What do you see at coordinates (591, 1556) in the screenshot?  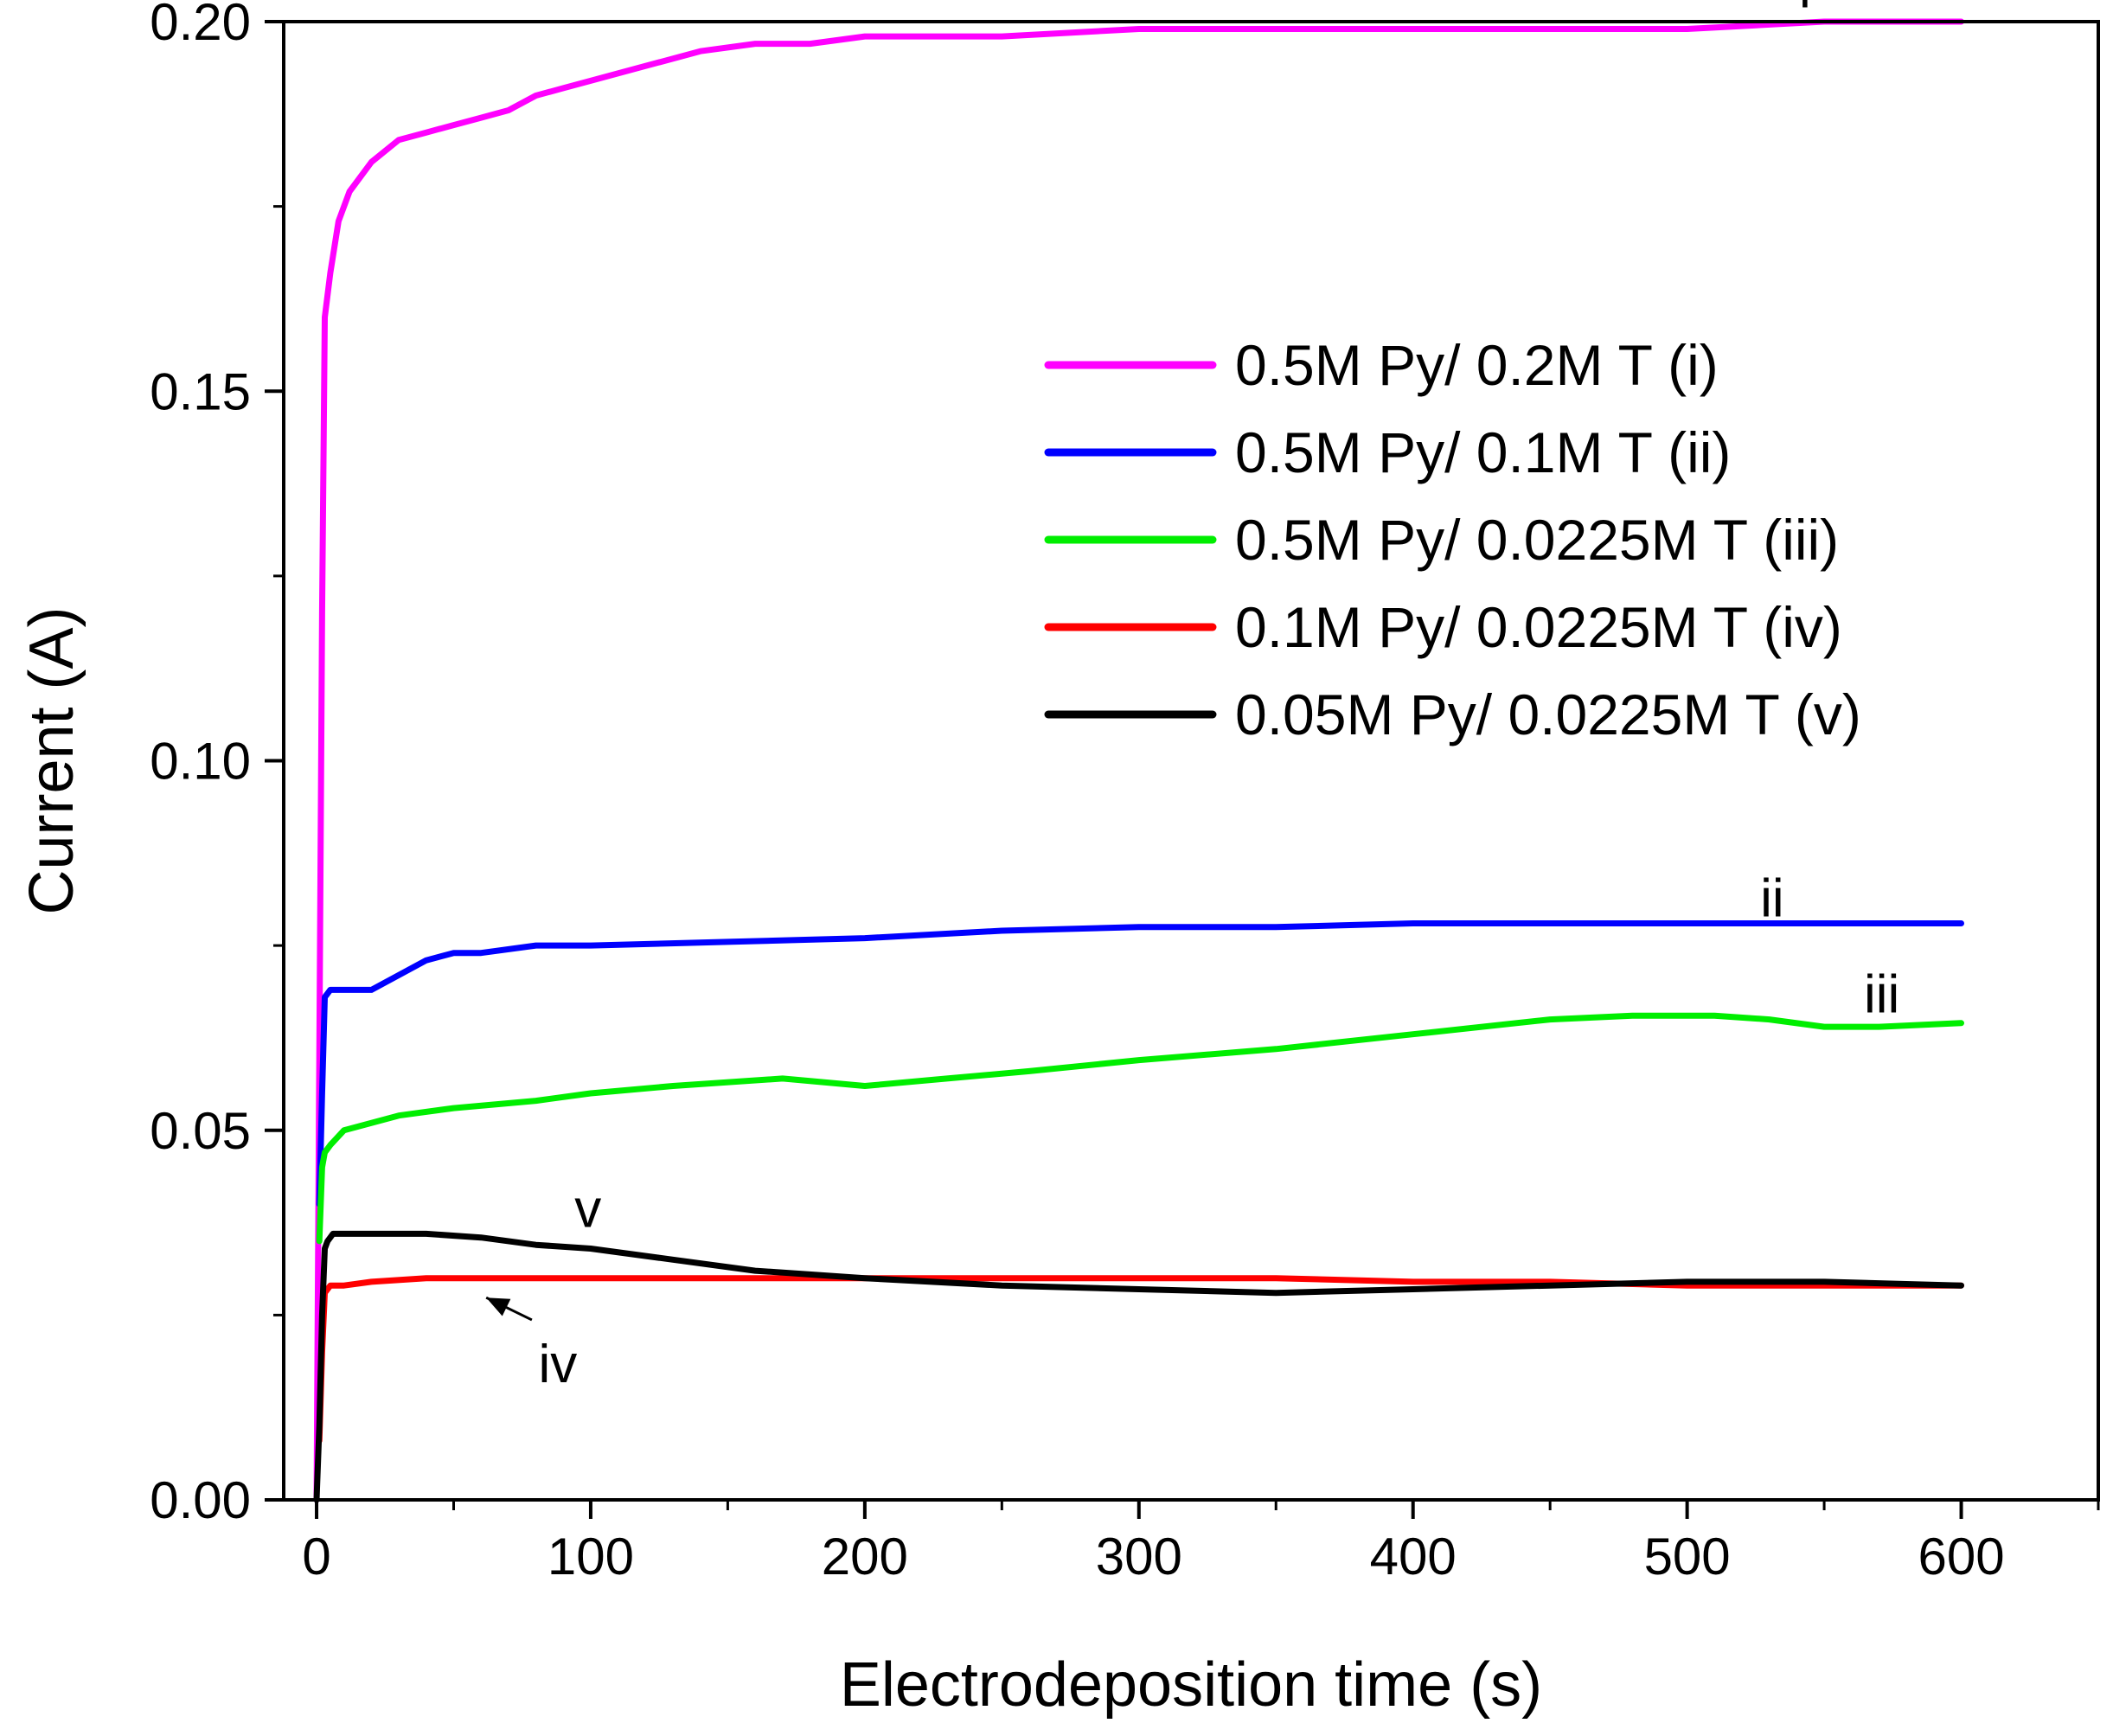 I see `x-tick-label: 100` at bounding box center [591, 1556].